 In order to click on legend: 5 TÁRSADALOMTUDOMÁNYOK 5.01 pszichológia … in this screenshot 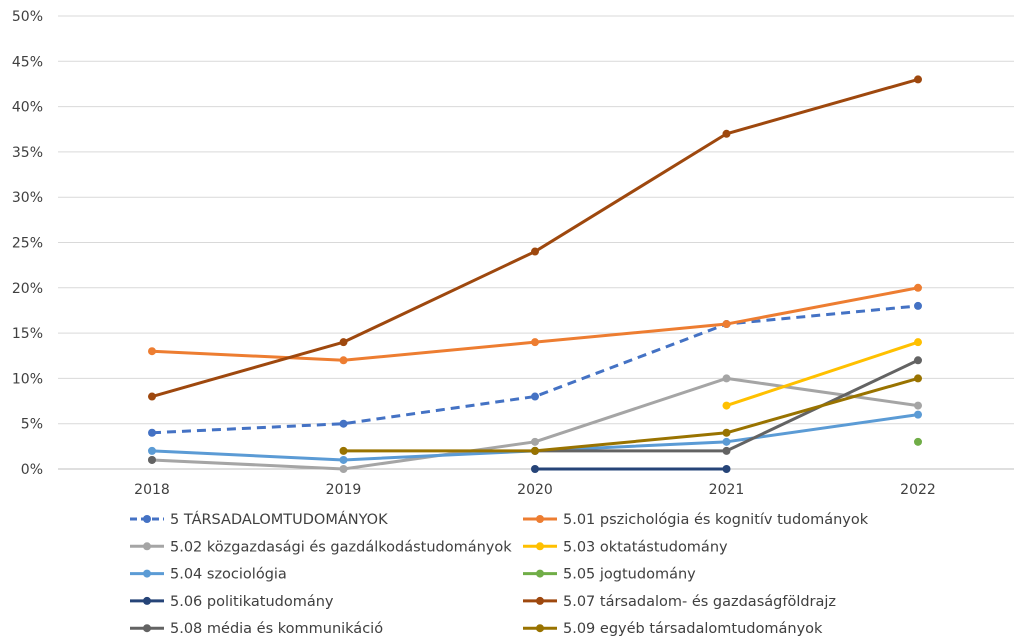, I will do `click(499, 574)`.